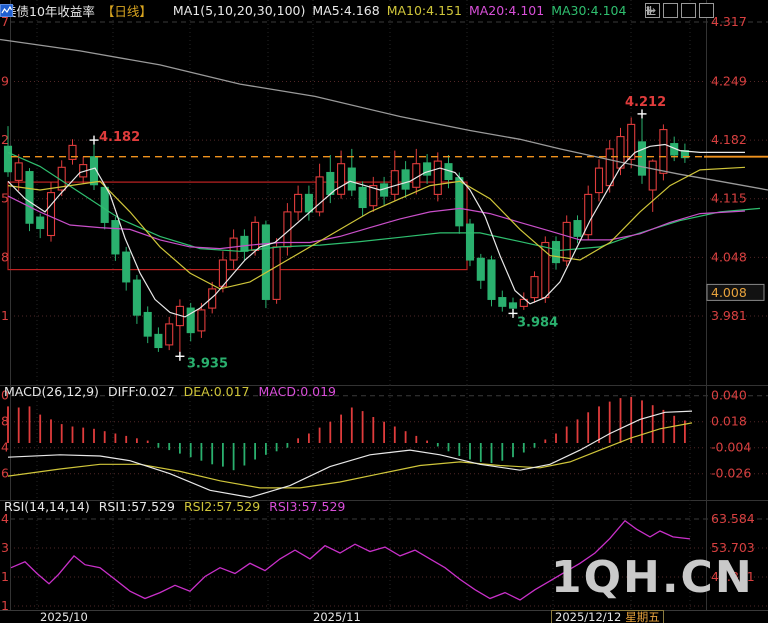 The image size is (768, 623). I want to click on extreme-marker-3.984: 3.984, so click(533, 319).